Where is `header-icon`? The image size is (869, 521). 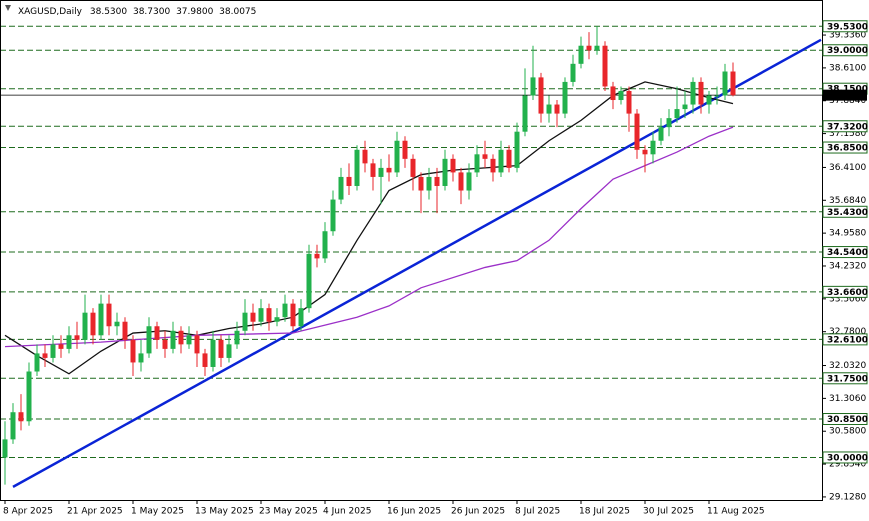
header-icon is located at coordinates (8, 8).